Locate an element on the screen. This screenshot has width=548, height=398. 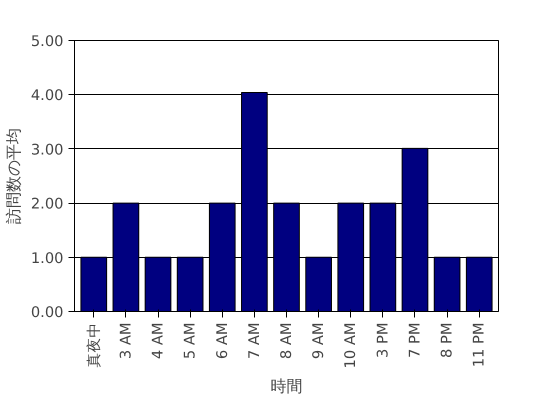
x-tick-label: 5 AM is located at coordinates (190, 341).